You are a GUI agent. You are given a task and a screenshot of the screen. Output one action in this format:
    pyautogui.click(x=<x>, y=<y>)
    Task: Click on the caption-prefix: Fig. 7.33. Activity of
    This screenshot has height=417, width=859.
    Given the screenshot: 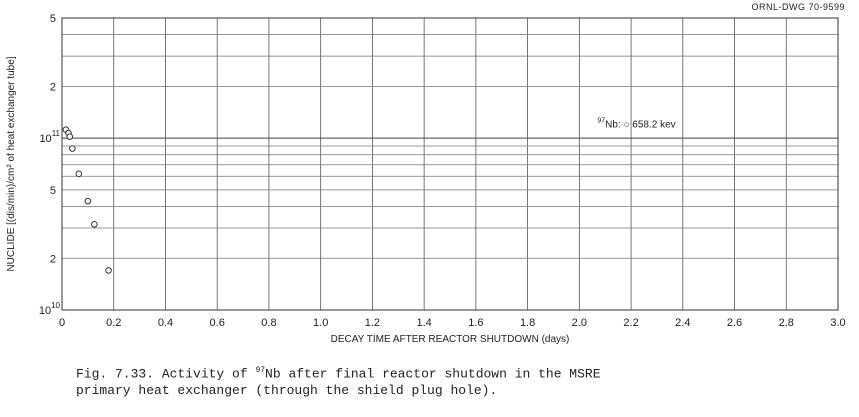 What is the action you would take?
    pyautogui.click(x=166, y=374)
    